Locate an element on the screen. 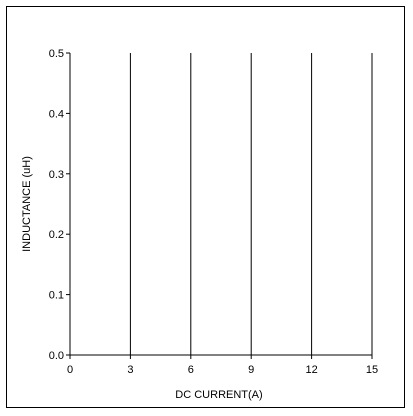 This screenshot has width=413, height=416. y-tick-label-0.0: 0.0 is located at coordinates (56, 356).